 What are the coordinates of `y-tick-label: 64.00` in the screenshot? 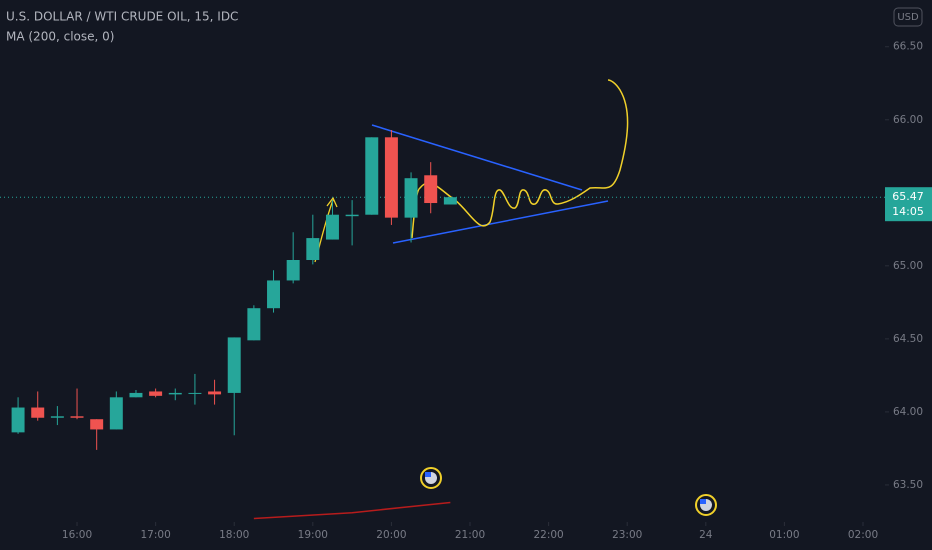 It's located at (908, 412).